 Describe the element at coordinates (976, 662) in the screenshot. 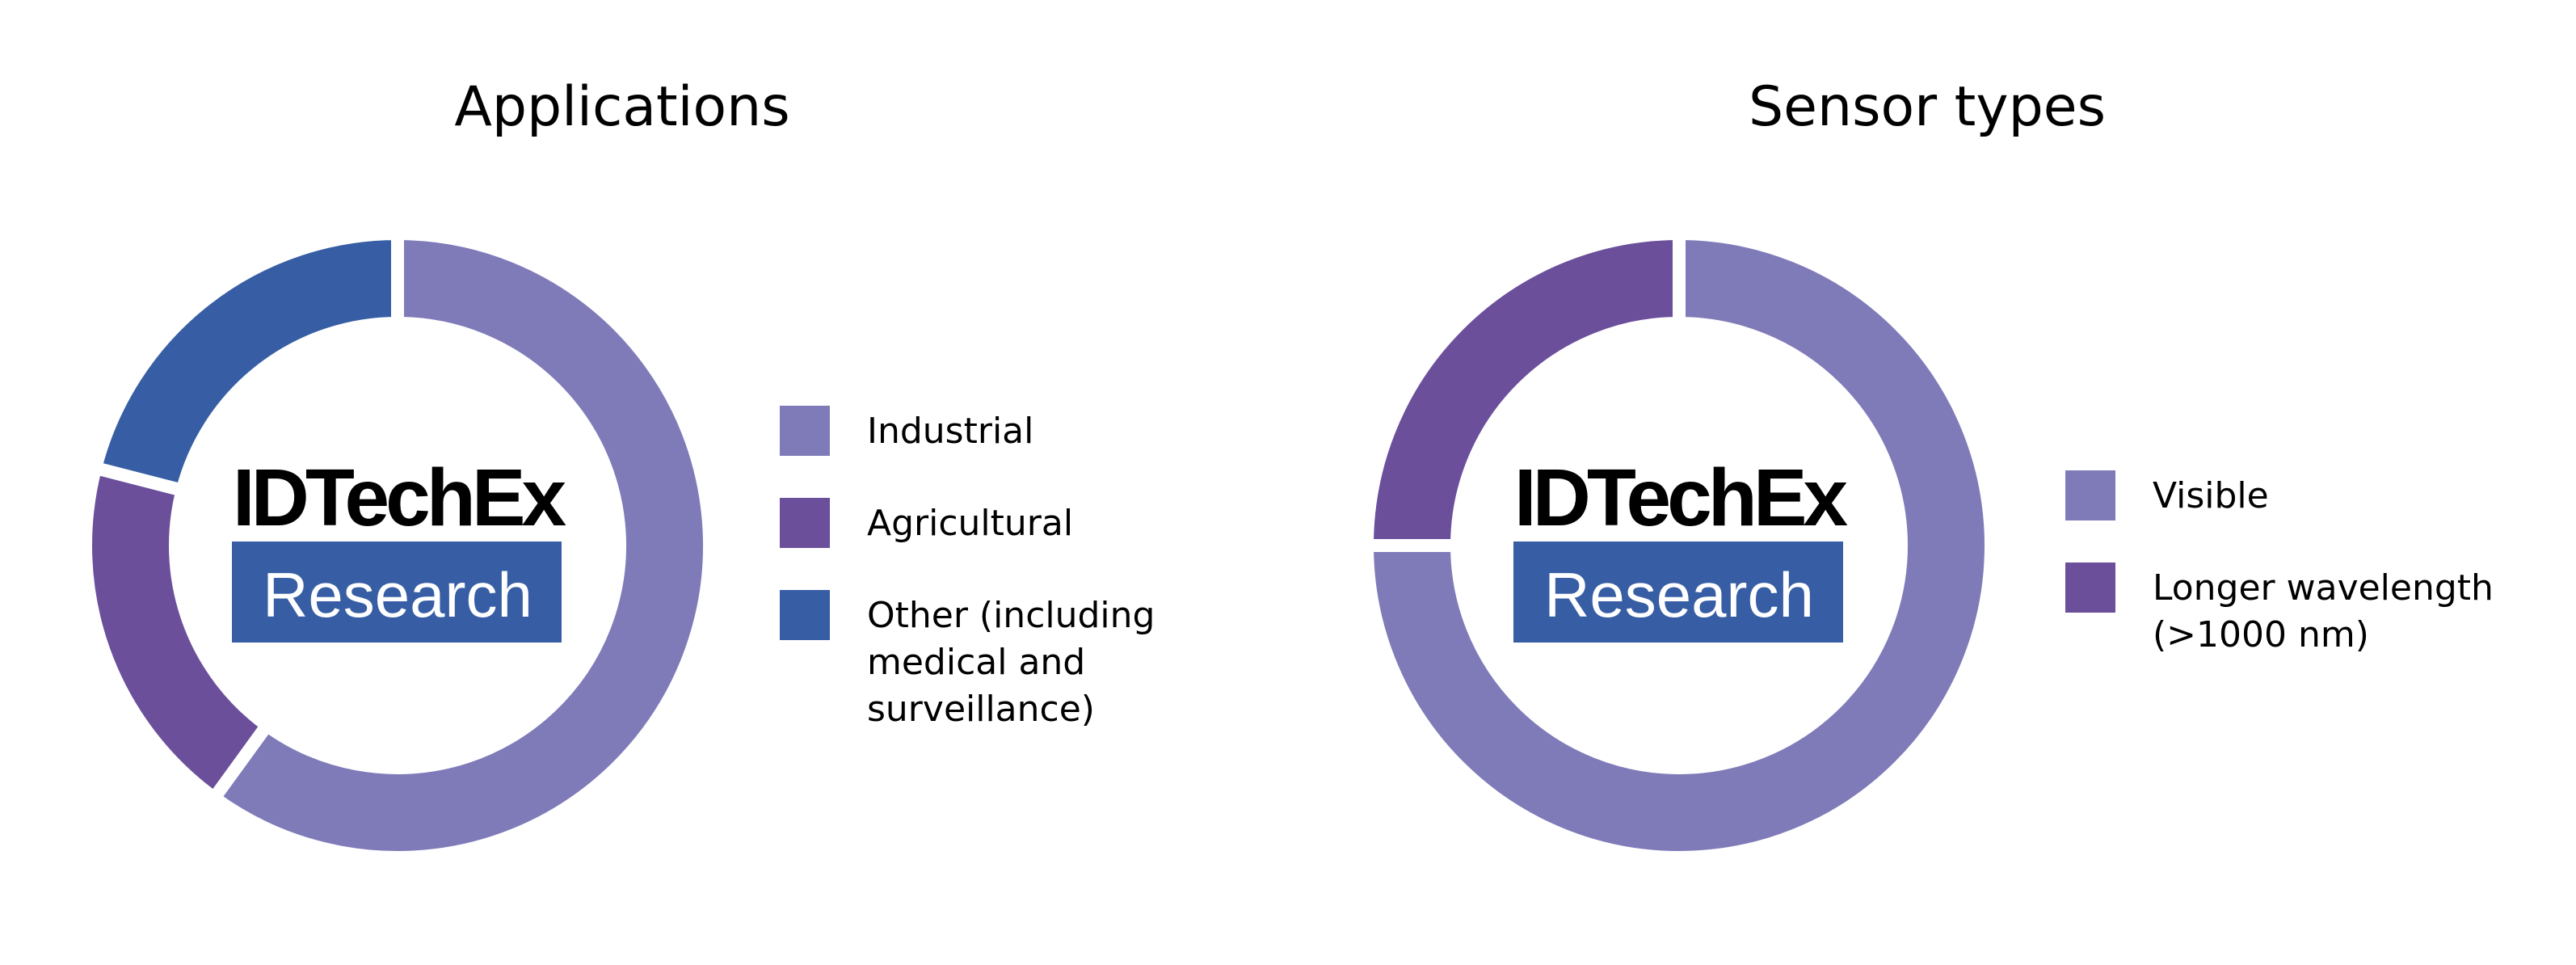

I see `legend-label-line: medical and` at that location.